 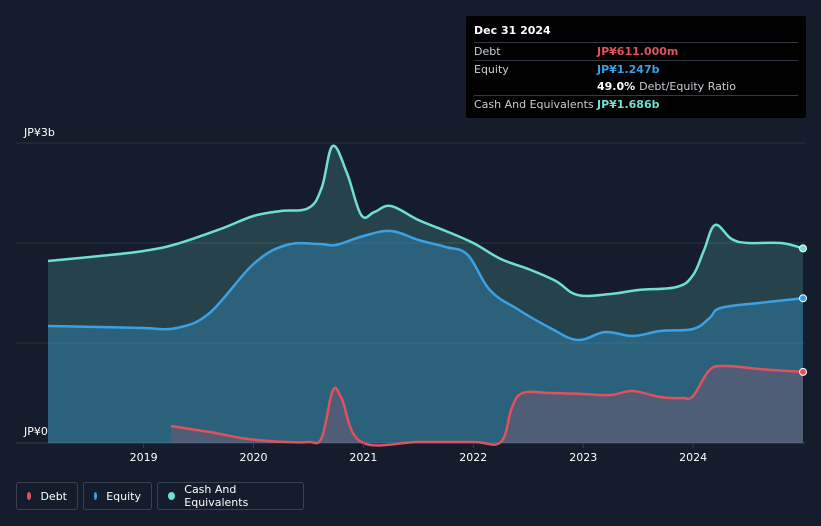 What do you see at coordinates (473, 457) in the screenshot?
I see `x-tick-label-2022: 2022` at bounding box center [473, 457].